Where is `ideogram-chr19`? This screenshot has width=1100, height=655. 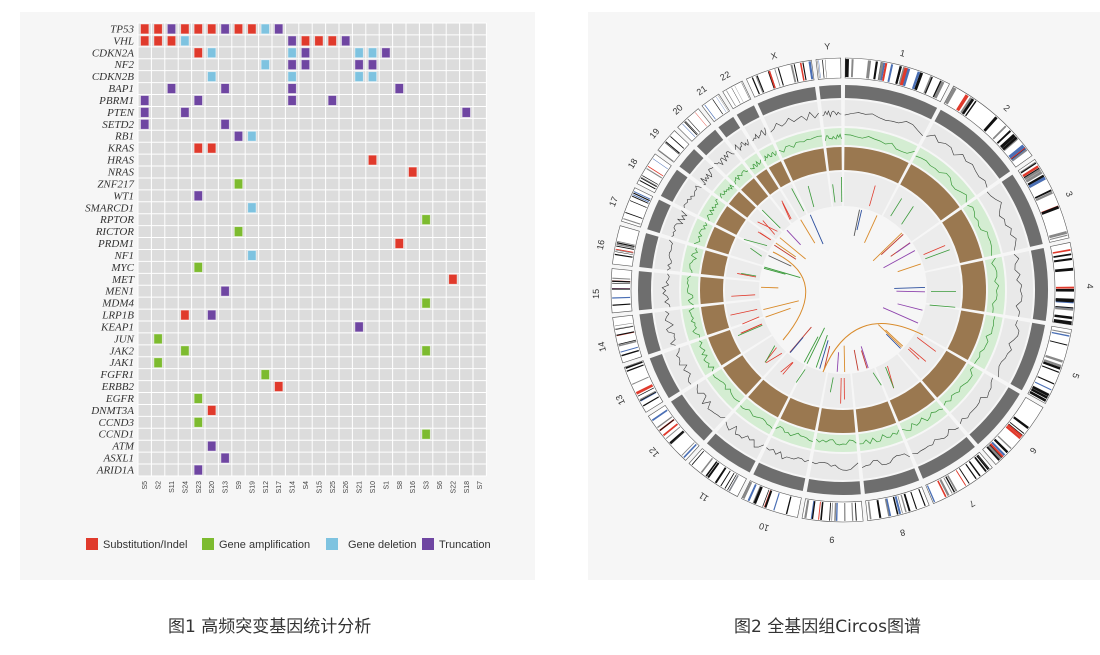 ideogram-chr19 is located at coordinates (673, 146).